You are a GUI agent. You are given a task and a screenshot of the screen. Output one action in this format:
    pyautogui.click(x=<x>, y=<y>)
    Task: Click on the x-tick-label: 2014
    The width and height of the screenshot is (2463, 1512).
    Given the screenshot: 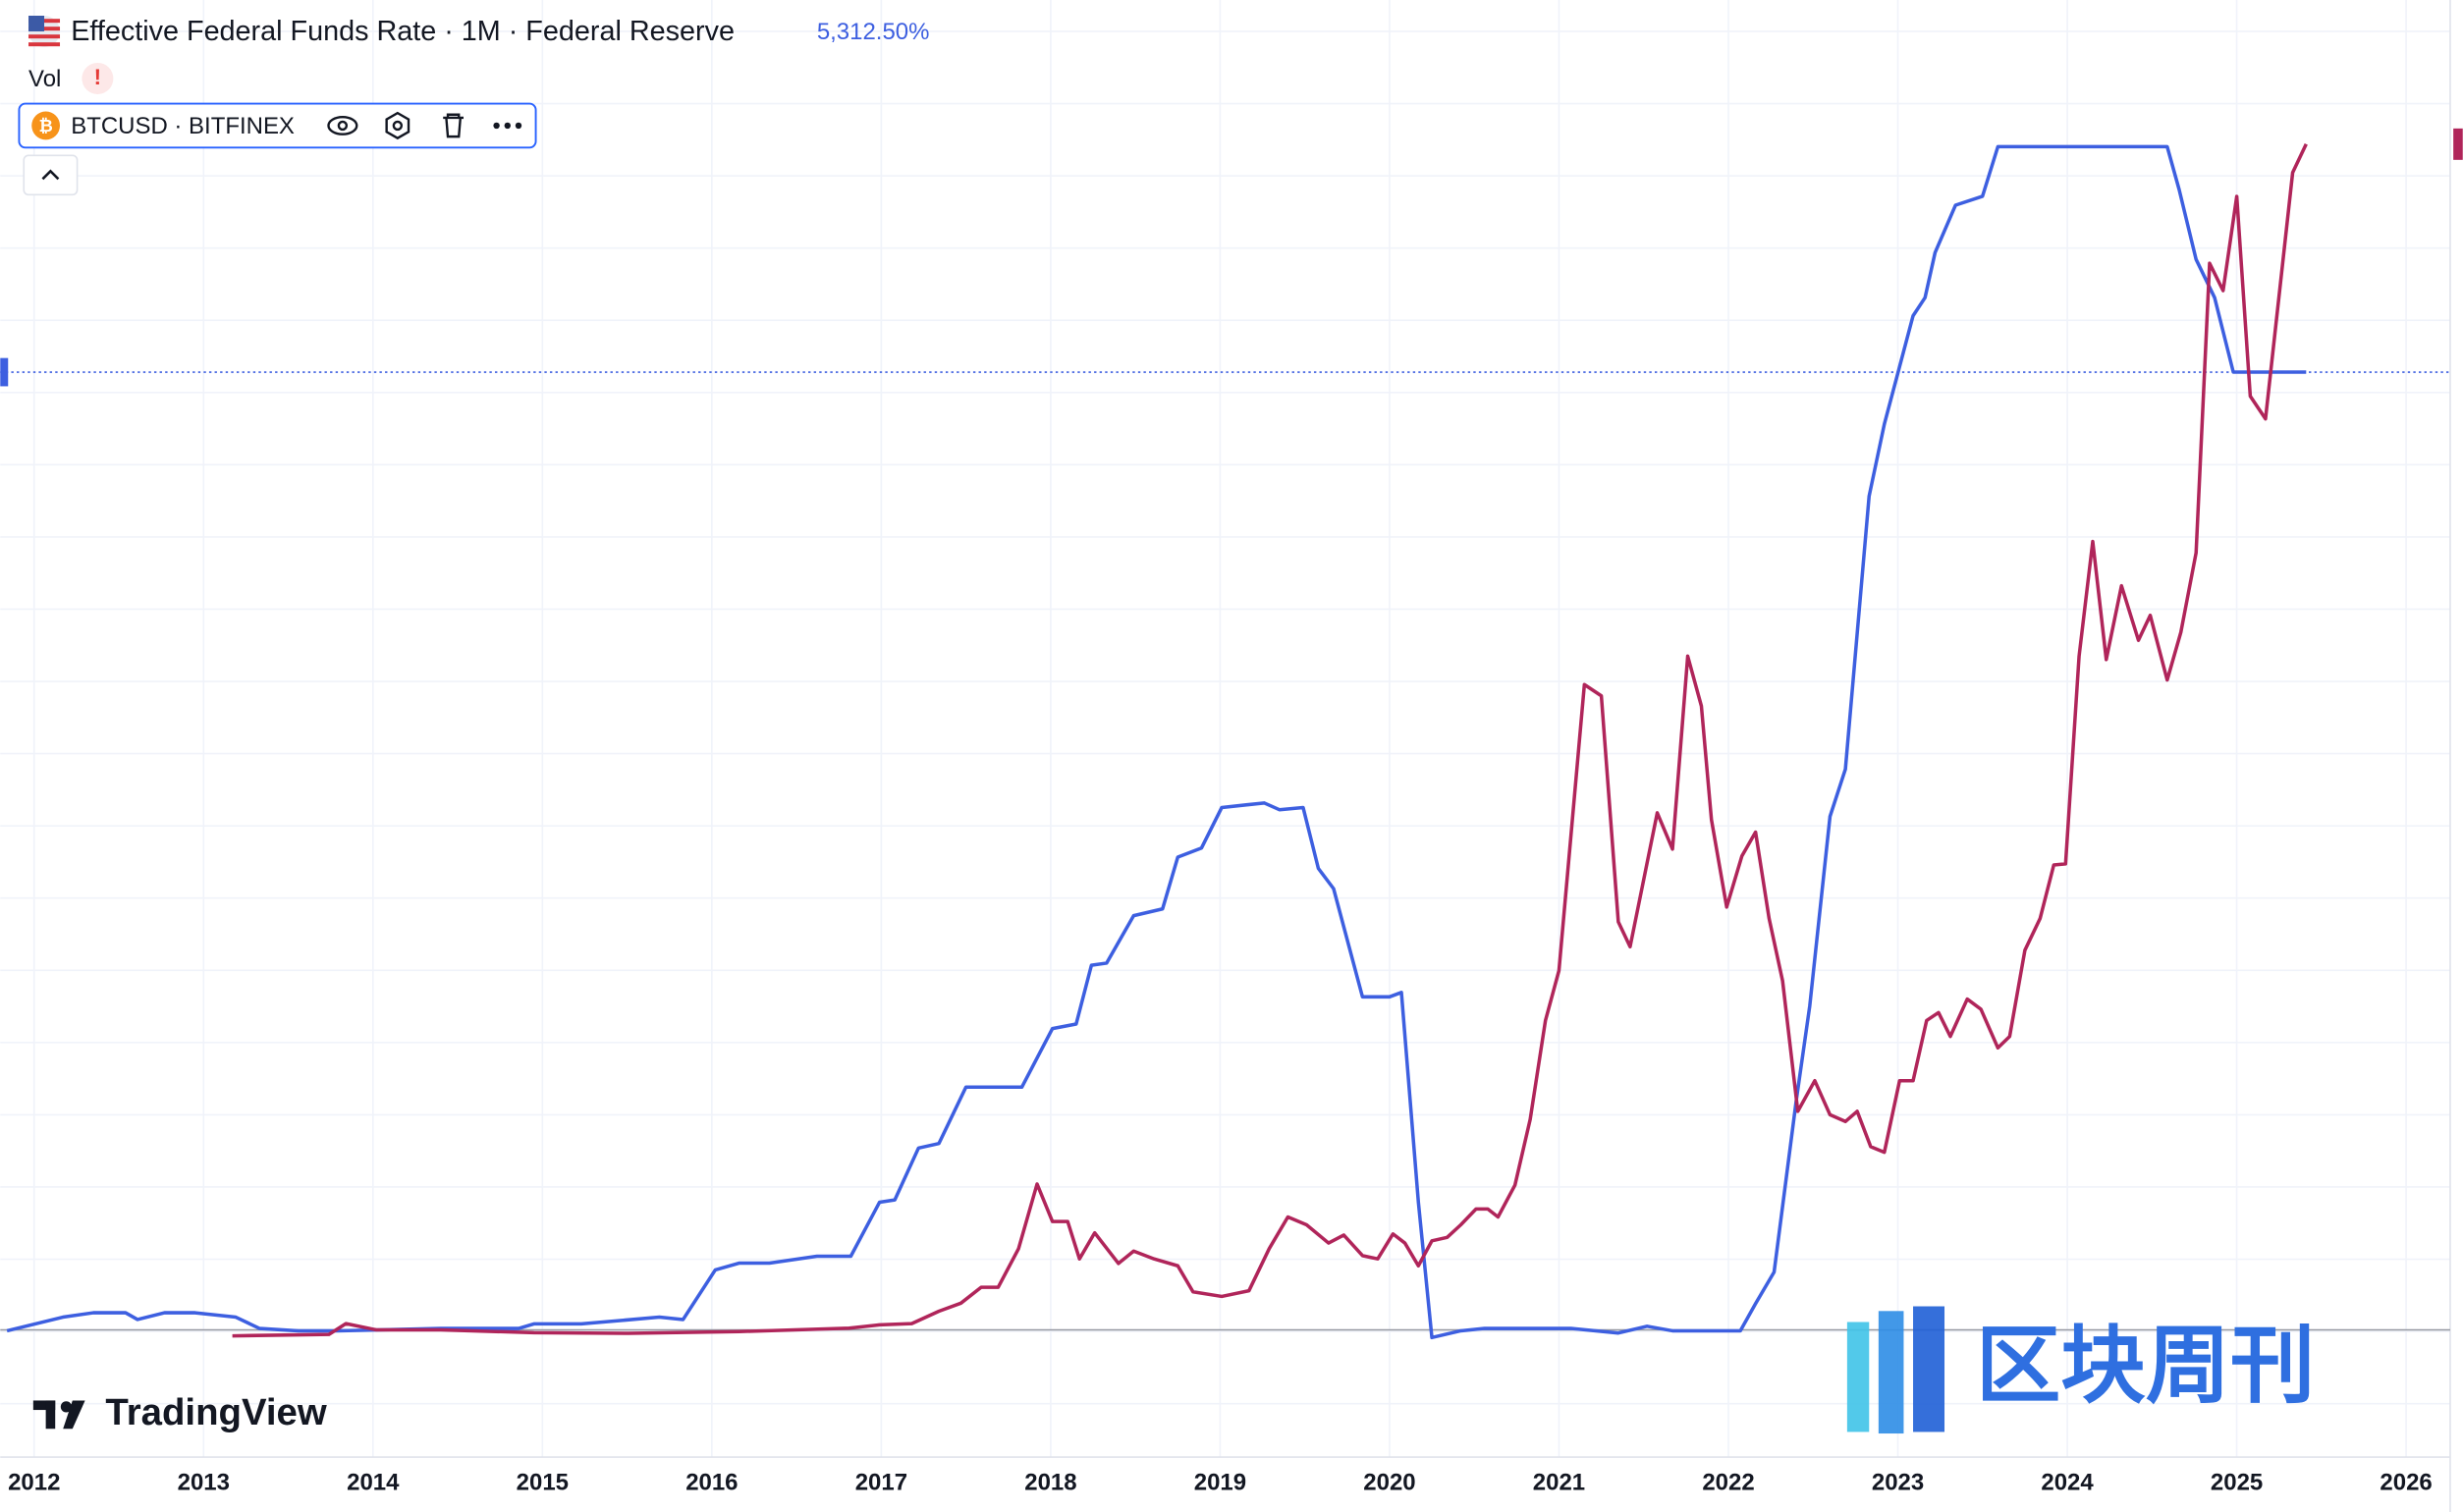 What is the action you would take?
    pyautogui.click(x=374, y=1483)
    